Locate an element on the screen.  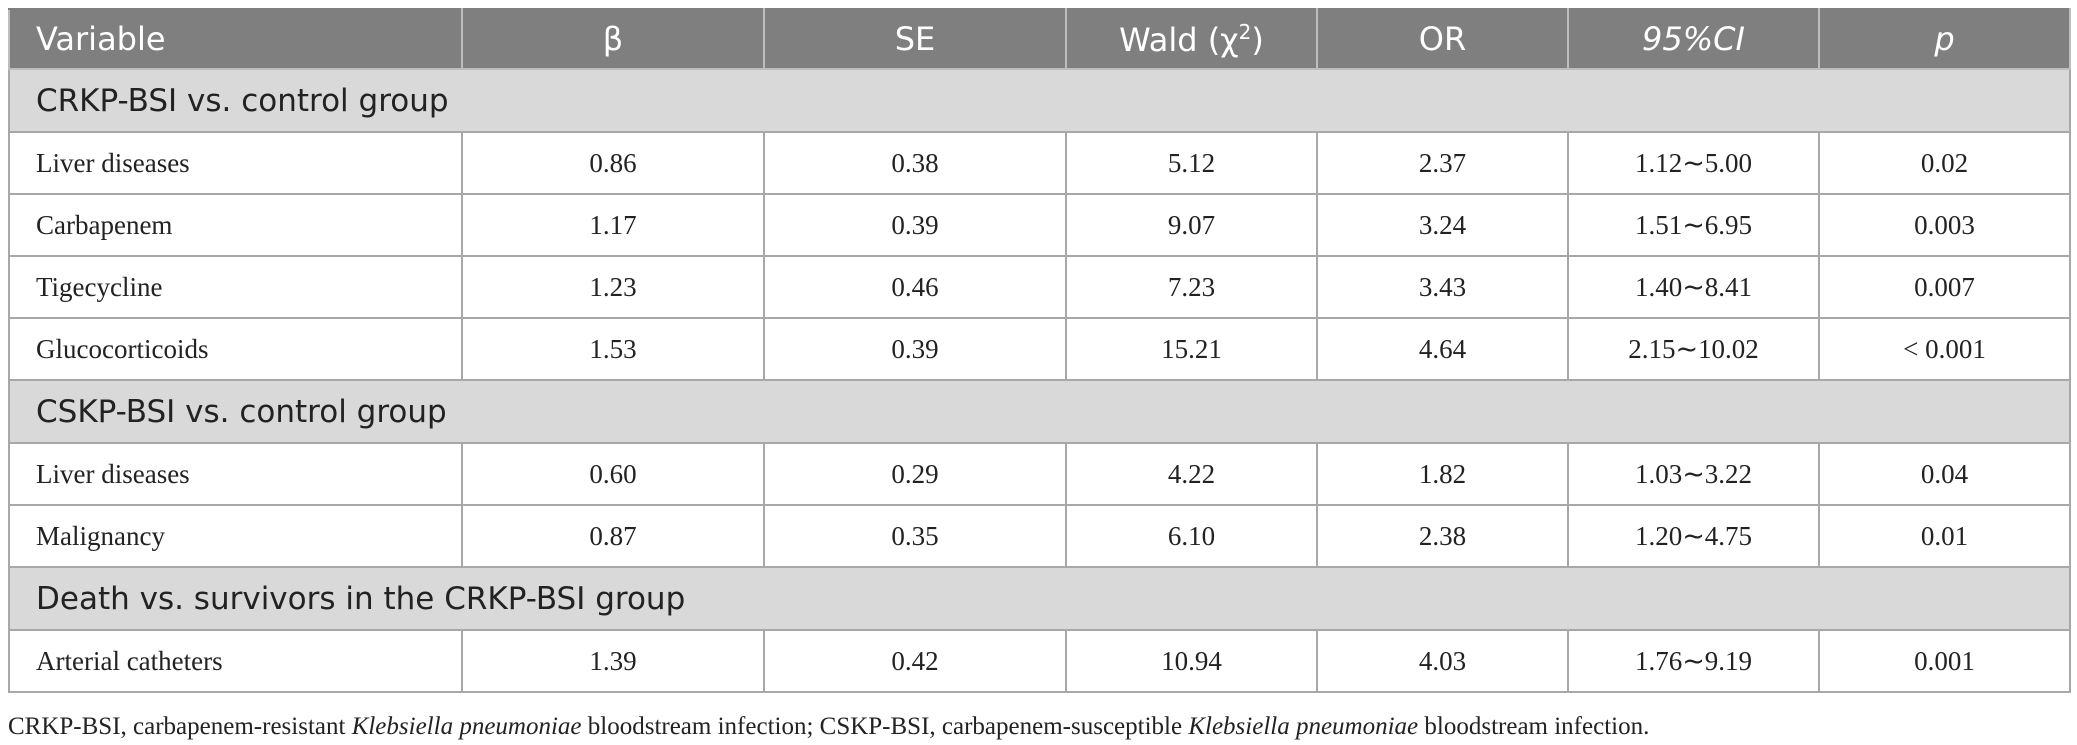
cell-or: 3.43 is located at coordinates (1442, 287).